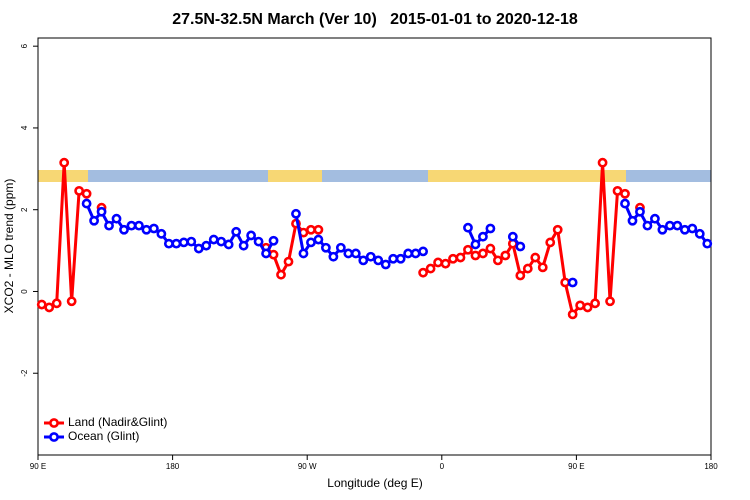 This screenshot has height=500, width=750. I want to click on y-tick-label: -2, so click(24, 373).